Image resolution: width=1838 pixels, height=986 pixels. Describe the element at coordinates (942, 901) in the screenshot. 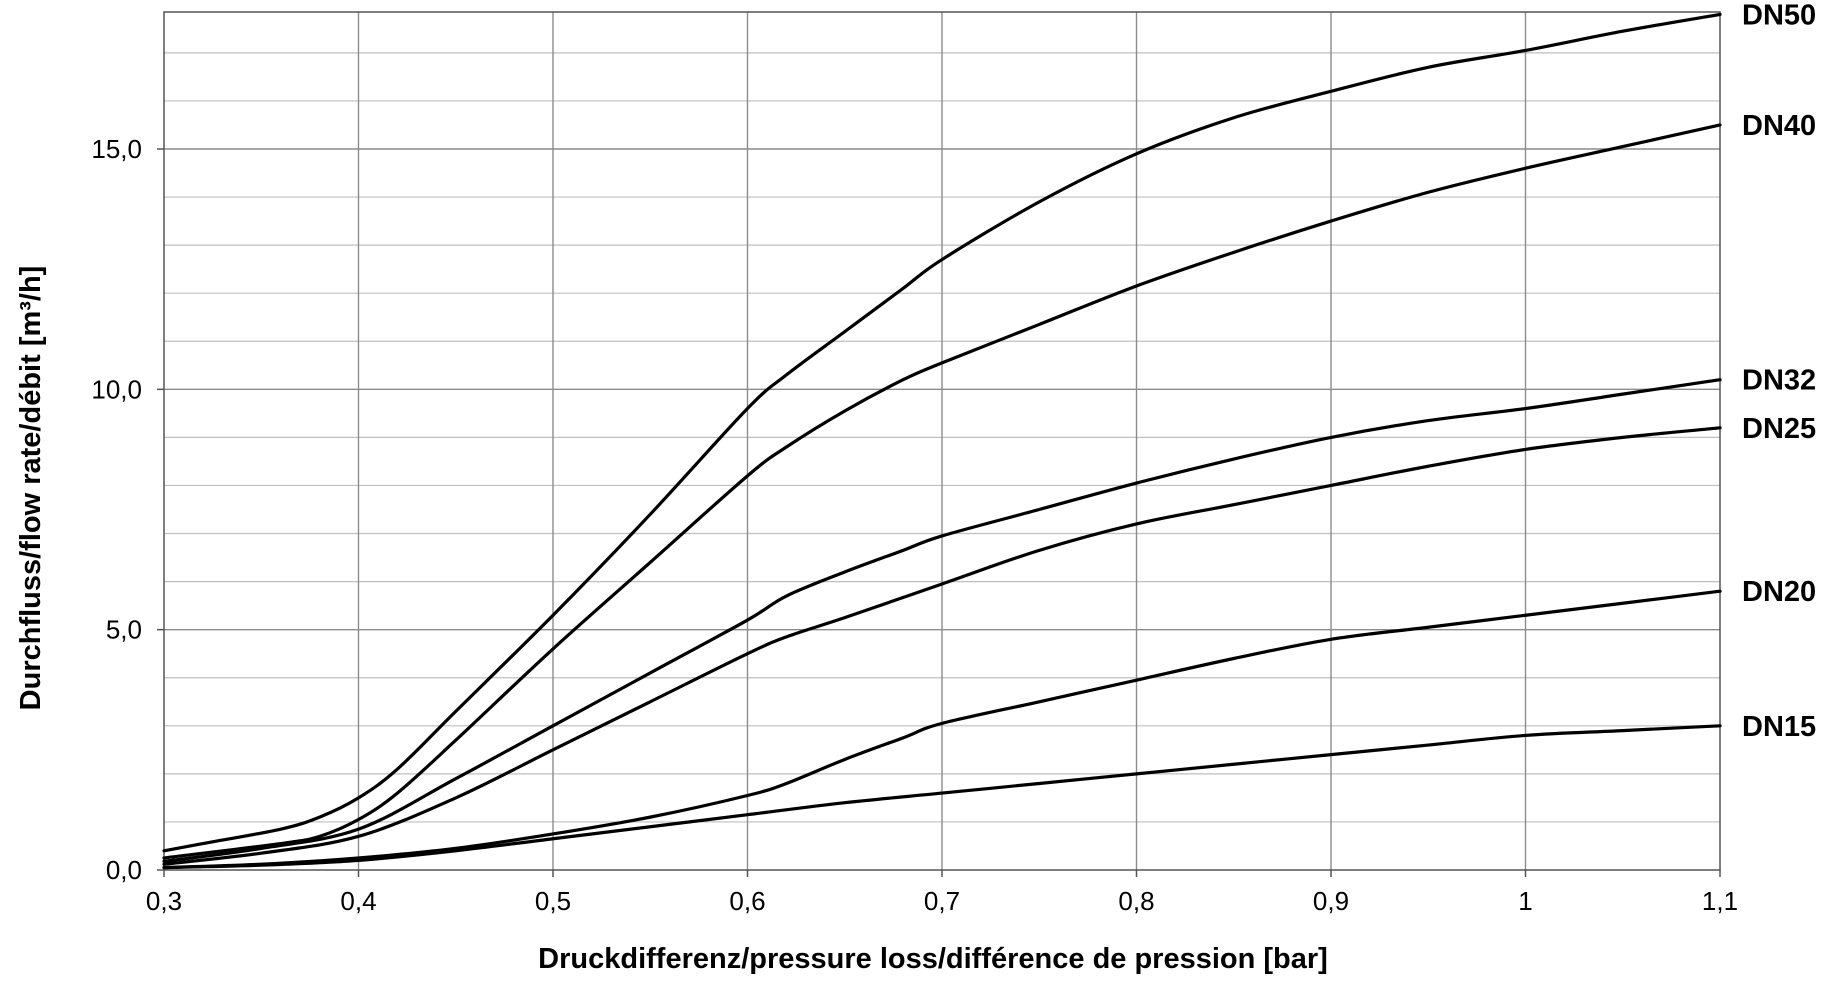

I see `x-tick-label: 0,7` at that location.